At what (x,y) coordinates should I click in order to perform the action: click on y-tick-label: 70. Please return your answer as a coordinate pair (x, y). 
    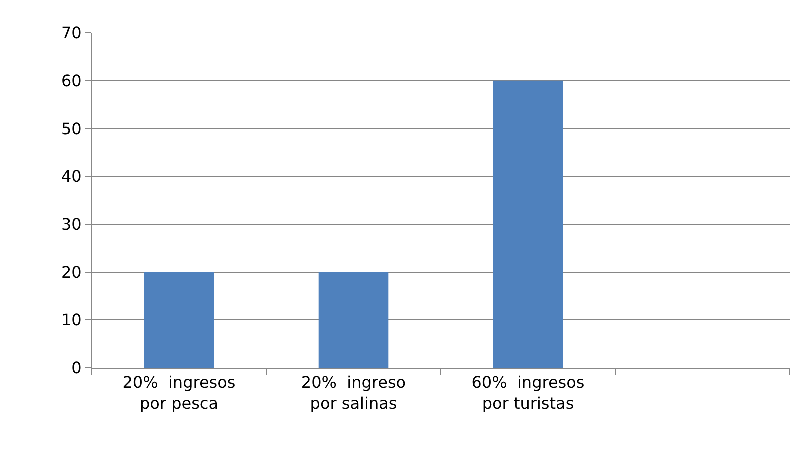
    Looking at the image, I should click on (71, 33).